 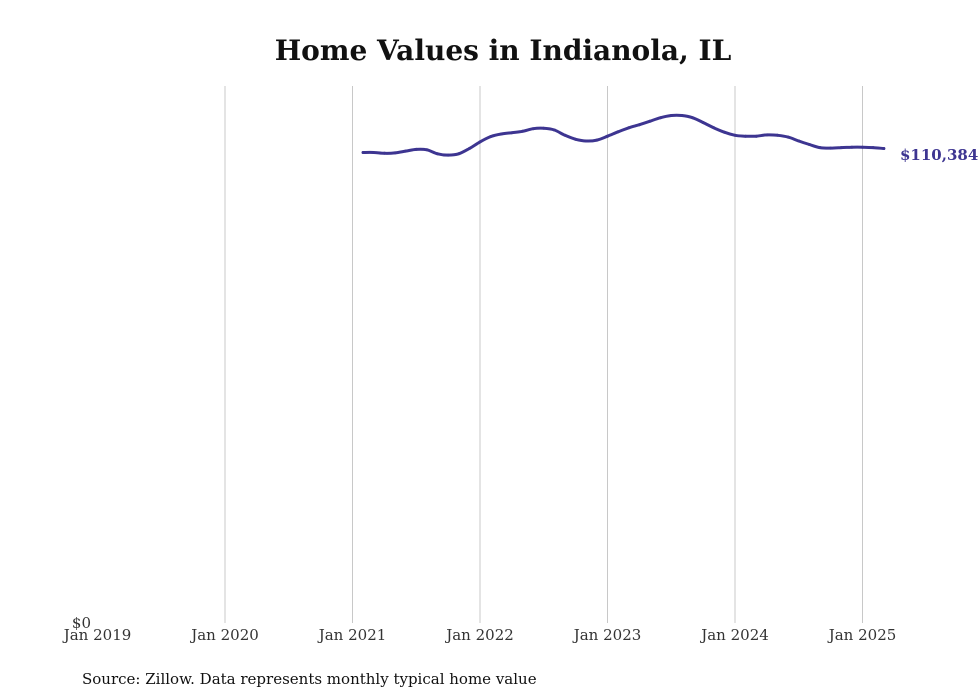 I want to click on x-tick-label: Jan 2024, so click(x=734, y=635).